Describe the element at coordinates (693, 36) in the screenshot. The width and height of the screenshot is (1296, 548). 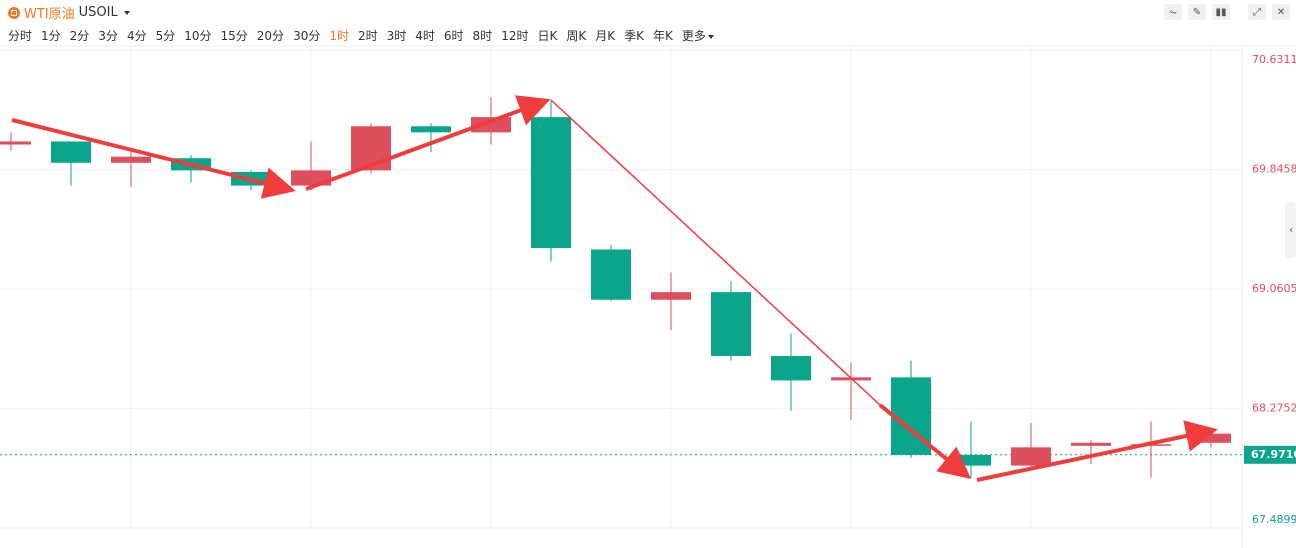
I see `more-label: 更多` at that location.